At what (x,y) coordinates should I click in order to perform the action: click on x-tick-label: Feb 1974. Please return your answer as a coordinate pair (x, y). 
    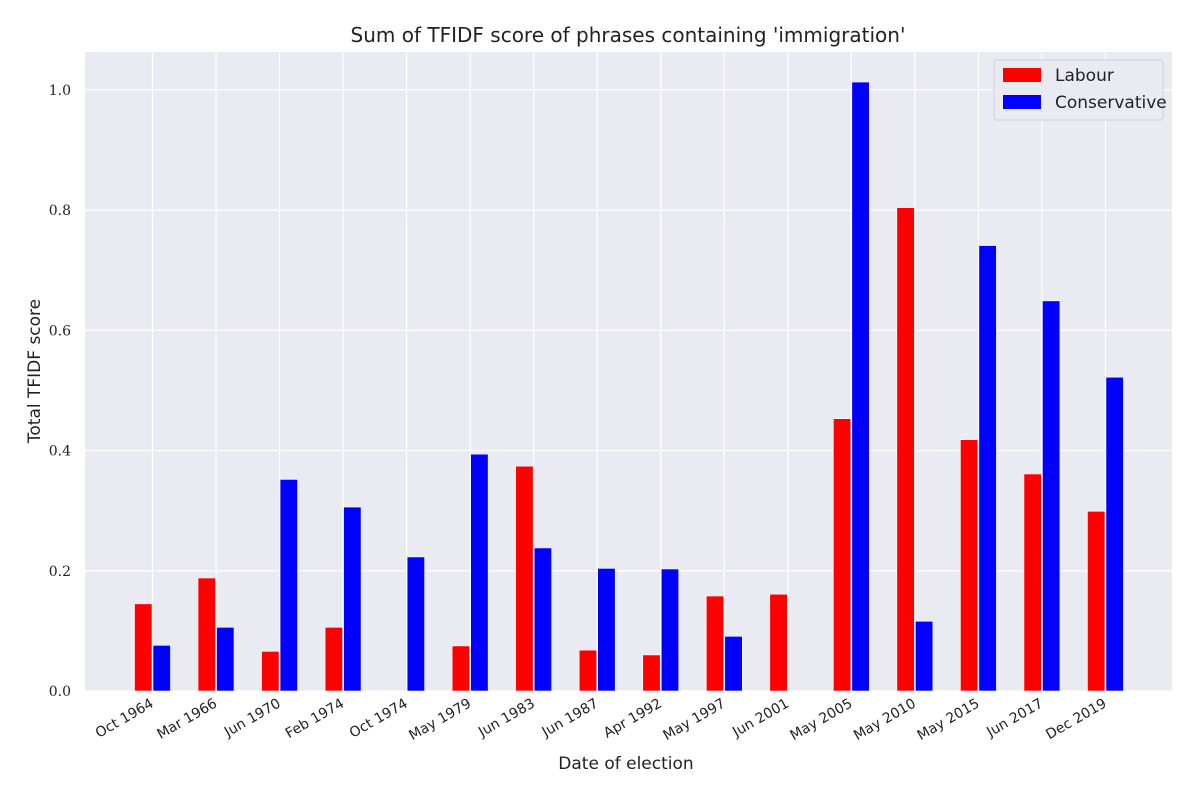
    Looking at the image, I should click on (315, 719).